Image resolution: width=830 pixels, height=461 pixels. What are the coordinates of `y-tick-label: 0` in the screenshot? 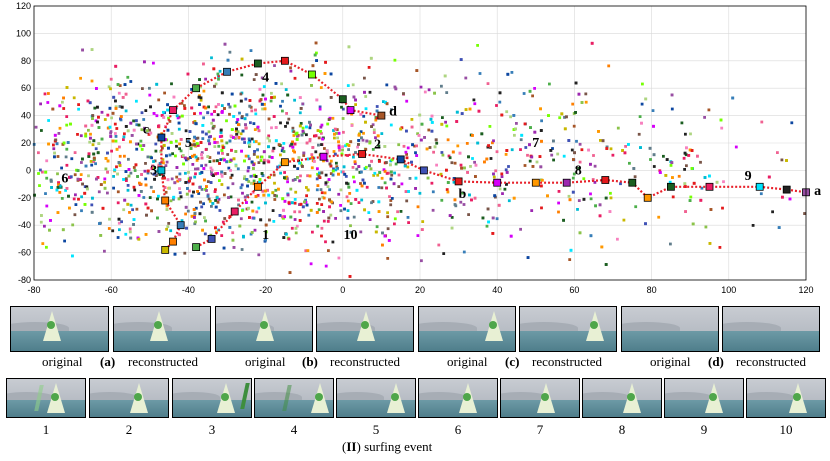 It's located at (28, 170).